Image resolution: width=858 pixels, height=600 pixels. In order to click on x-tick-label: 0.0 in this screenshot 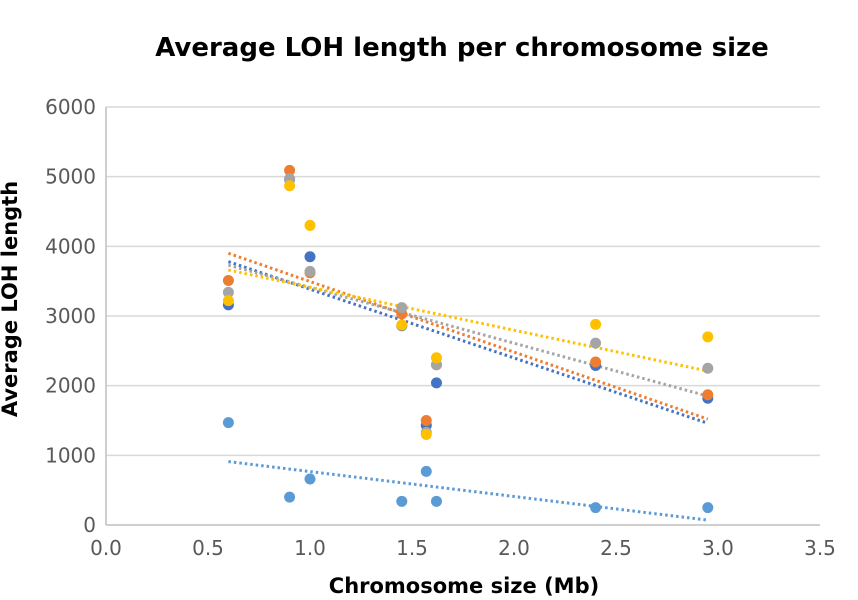, I will do `click(106, 548)`.